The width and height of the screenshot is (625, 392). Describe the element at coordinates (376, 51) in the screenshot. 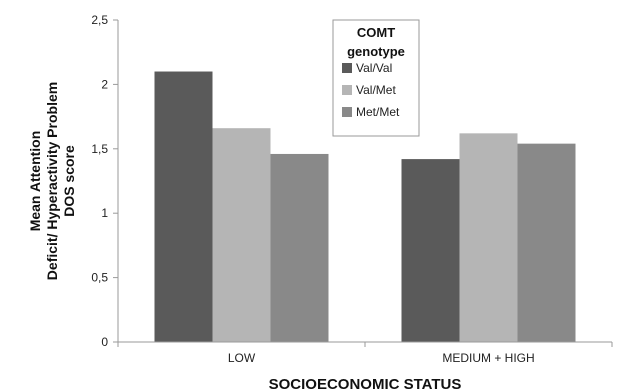

I see `legend-title-line: genotype` at that location.